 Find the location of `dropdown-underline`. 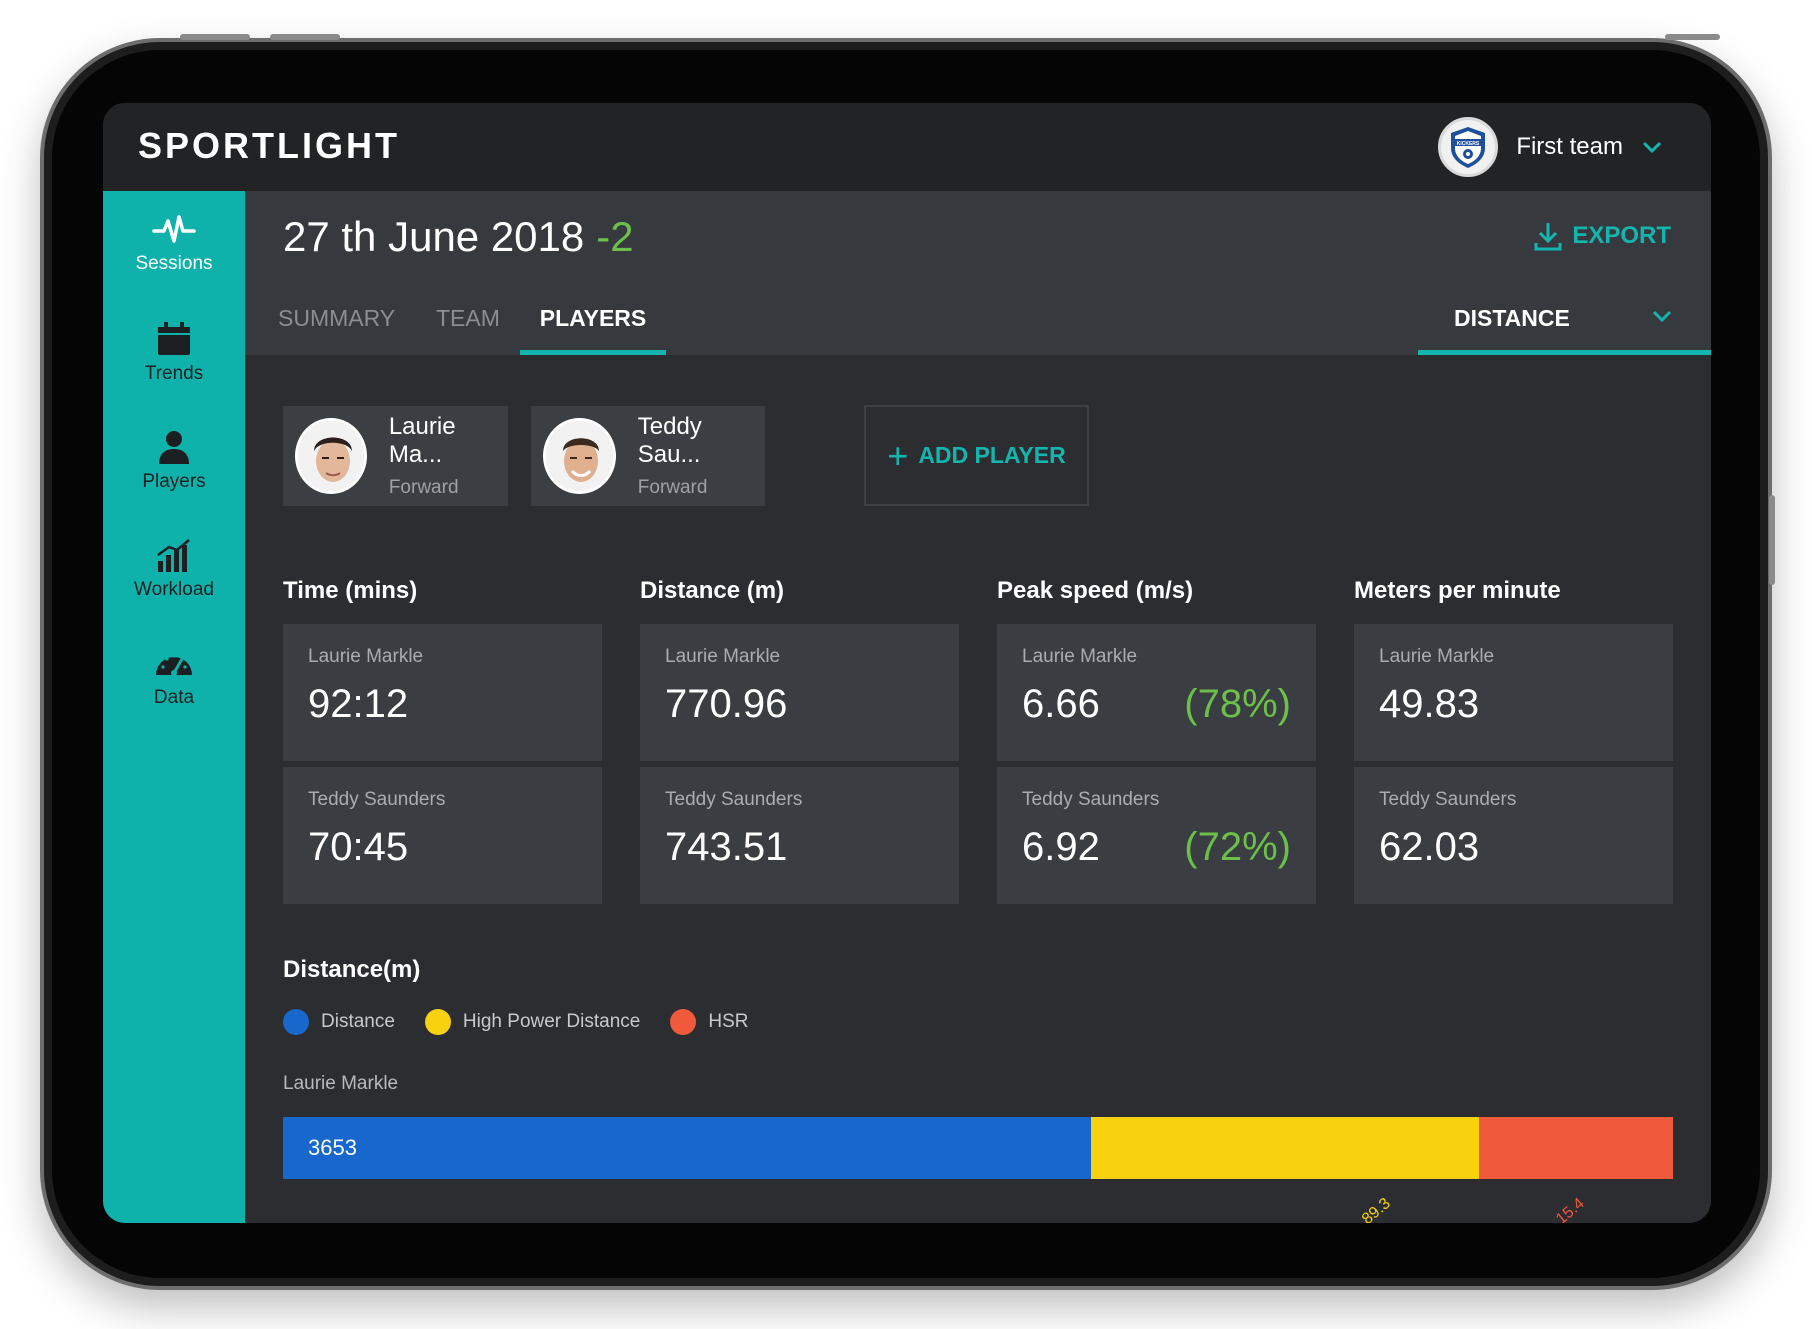

dropdown-underline is located at coordinates (1564, 352).